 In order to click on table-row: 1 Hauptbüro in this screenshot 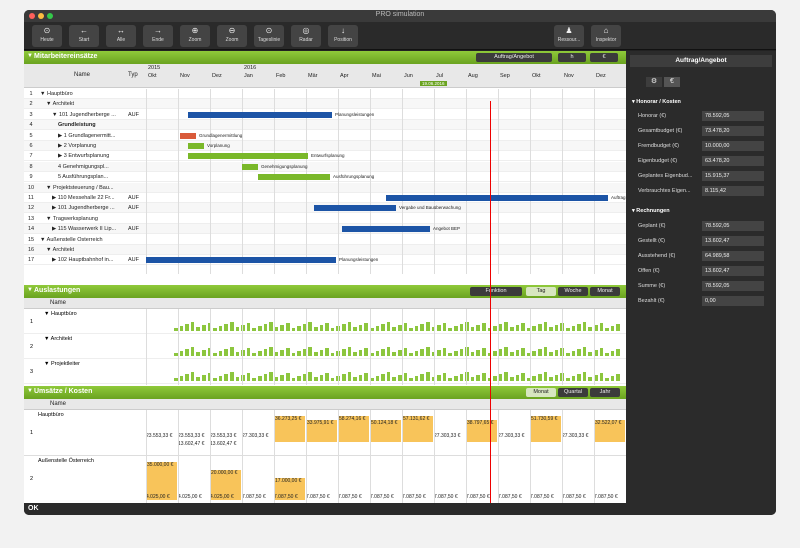, I will do `click(325, 433)`.